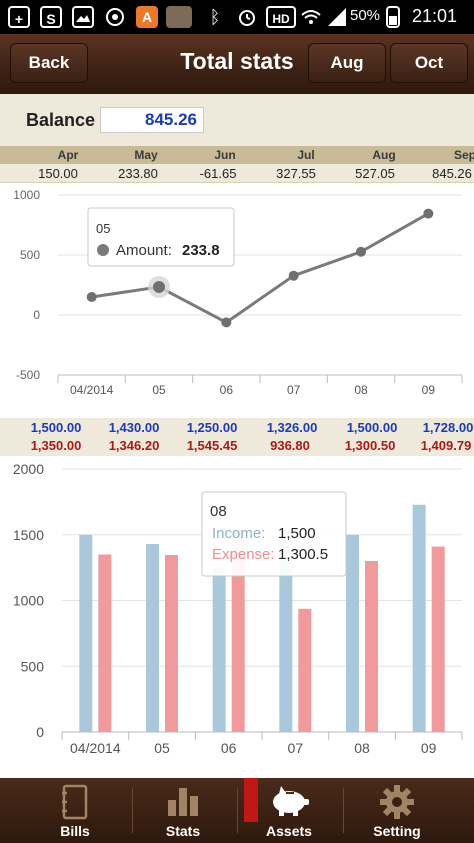 Image resolution: width=474 pixels, height=843 pixels. Describe the element at coordinates (134, 445) in the screenshot. I see `month-expense: 1,346.20` at that location.